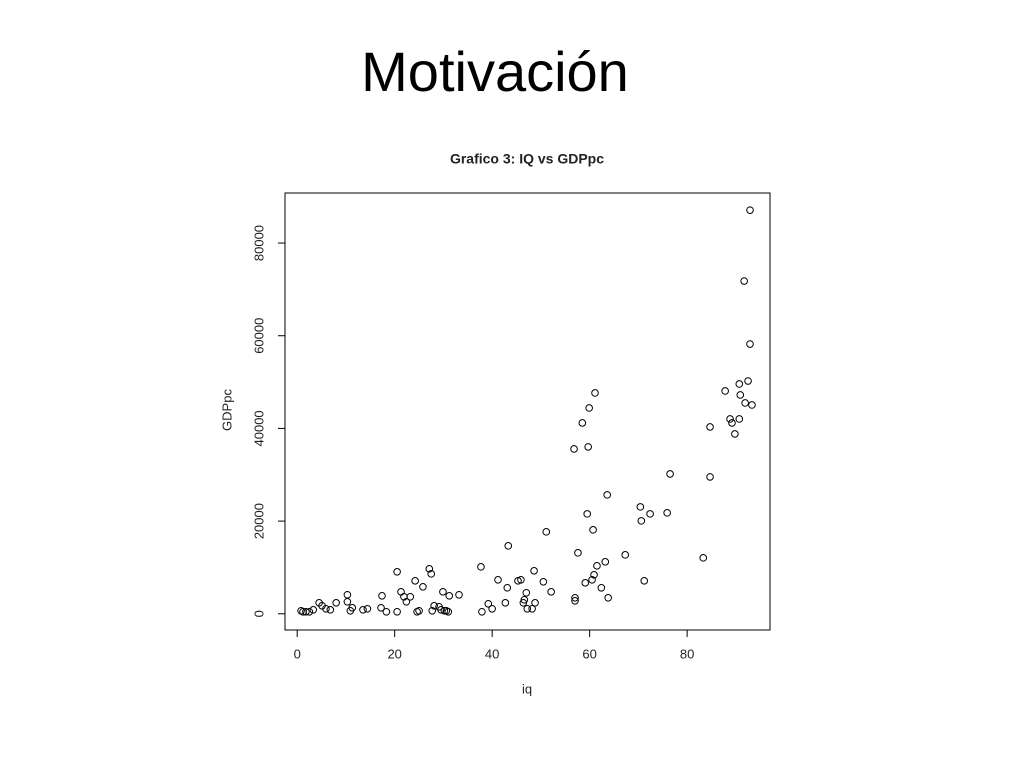 This screenshot has height=773, width=1024. I want to click on x-tick-label: 0, so click(297, 653).